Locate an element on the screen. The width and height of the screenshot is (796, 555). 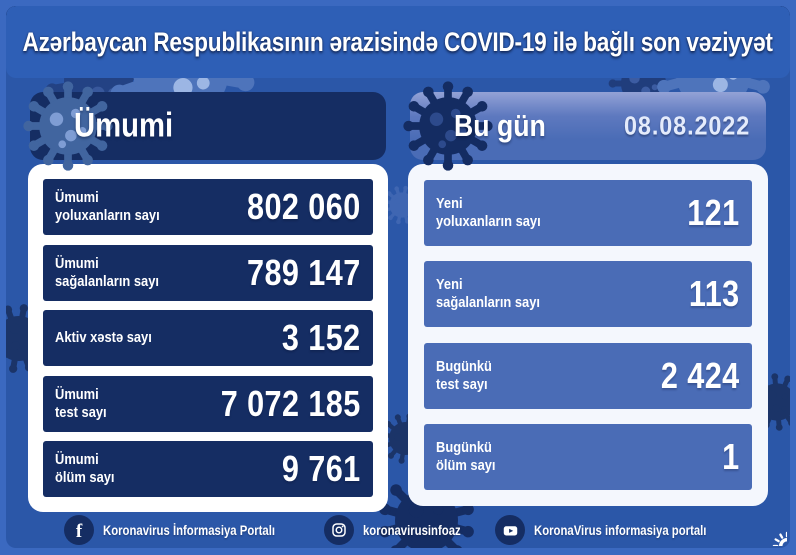
stat-value: 802 060 is located at coordinates (304, 206).